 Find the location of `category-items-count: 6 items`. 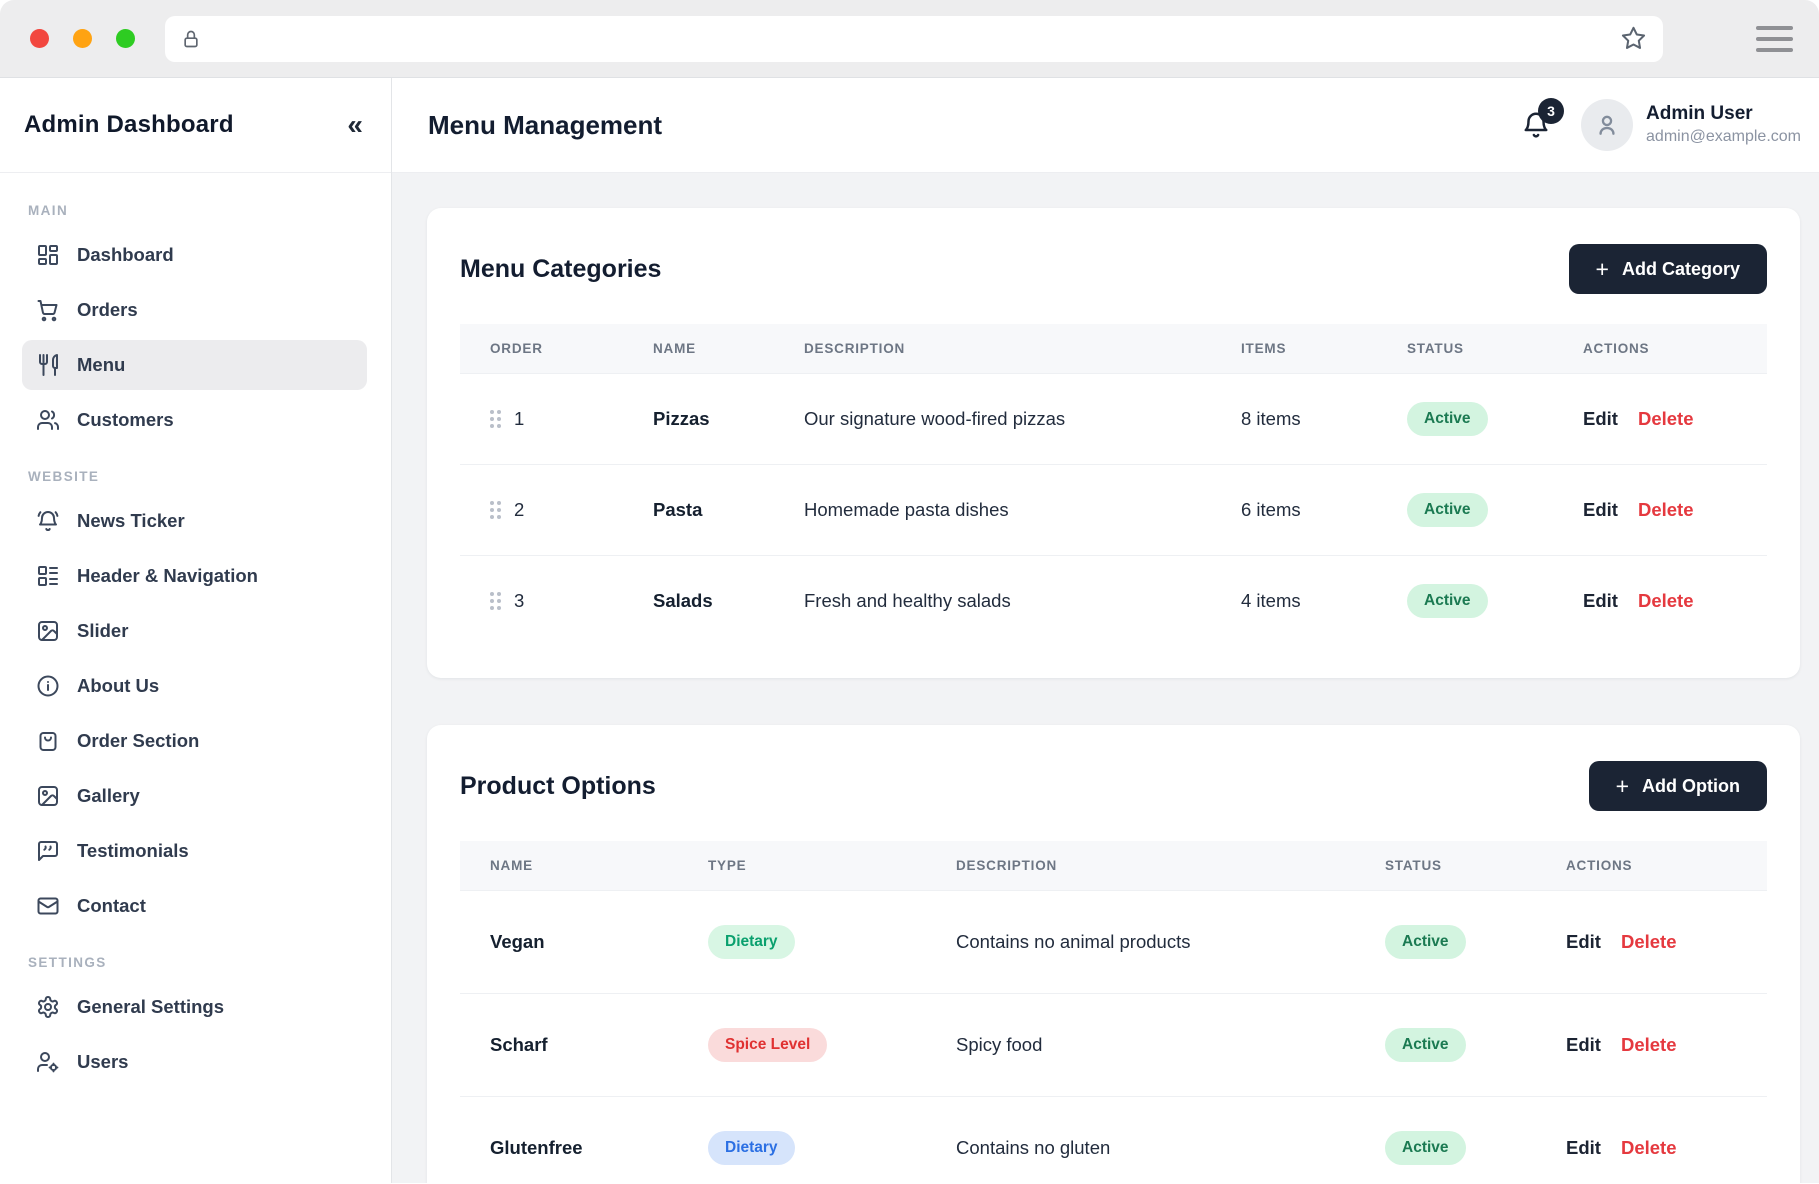

category-items-count: 6 items is located at coordinates (1294, 510).